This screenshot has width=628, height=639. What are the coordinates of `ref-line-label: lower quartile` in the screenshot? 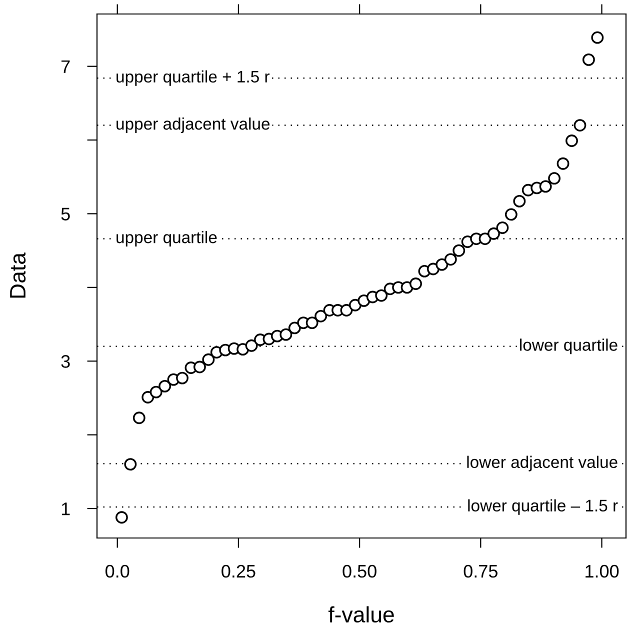 It's located at (569, 346).